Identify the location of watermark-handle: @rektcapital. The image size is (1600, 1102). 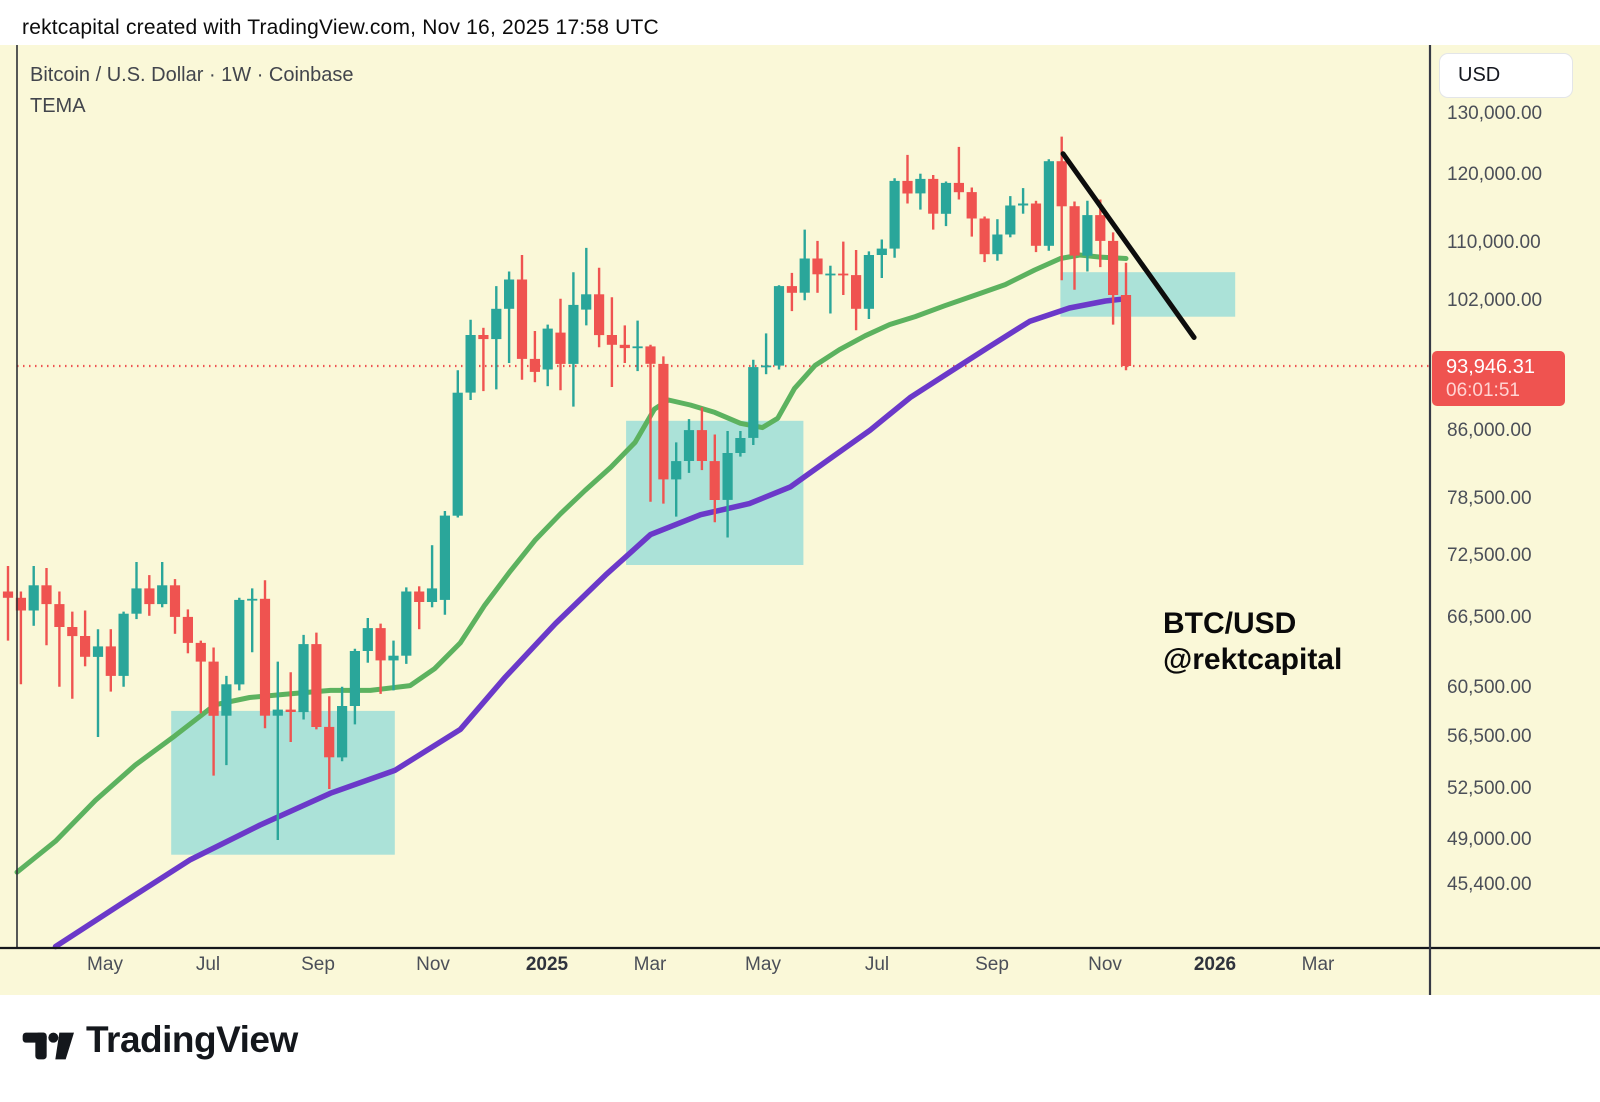
(1253, 659).